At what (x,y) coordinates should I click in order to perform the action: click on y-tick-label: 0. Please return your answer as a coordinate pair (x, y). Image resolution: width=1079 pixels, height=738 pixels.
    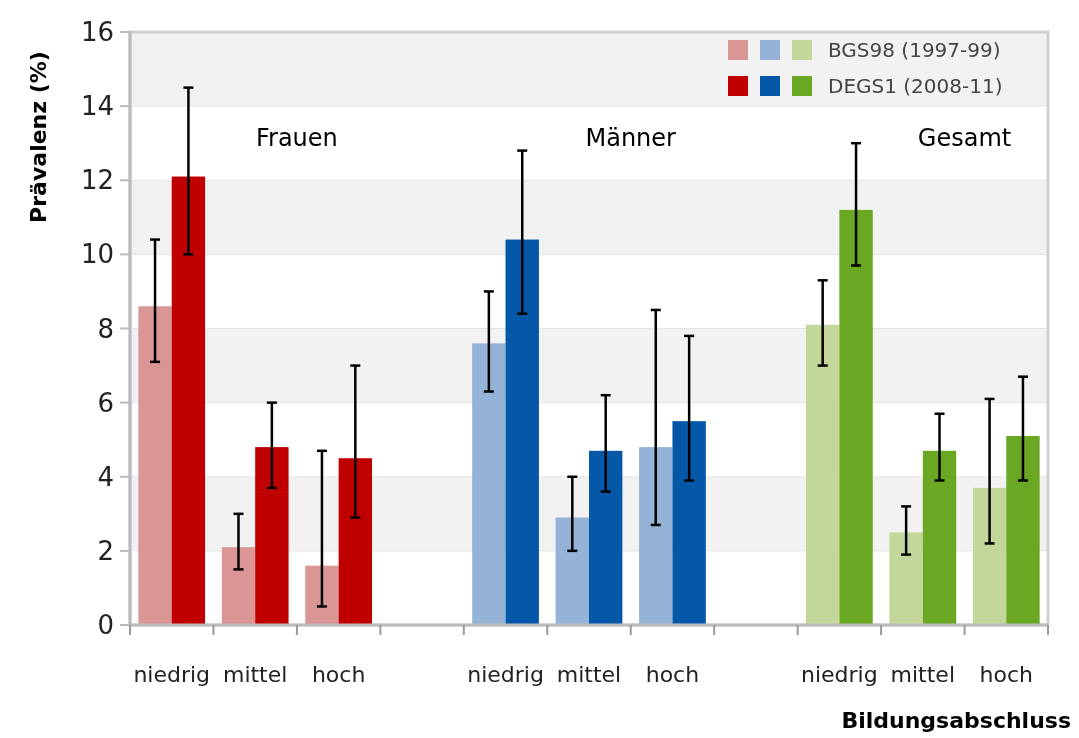
    Looking at the image, I should click on (105, 625).